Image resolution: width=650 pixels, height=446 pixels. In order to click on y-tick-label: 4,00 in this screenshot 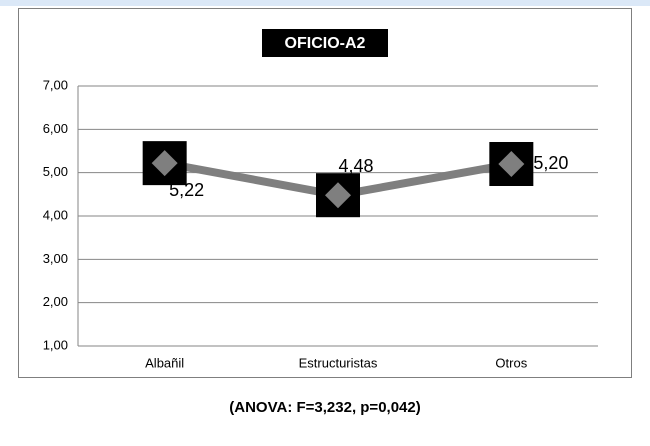, I will do `click(55, 214)`.